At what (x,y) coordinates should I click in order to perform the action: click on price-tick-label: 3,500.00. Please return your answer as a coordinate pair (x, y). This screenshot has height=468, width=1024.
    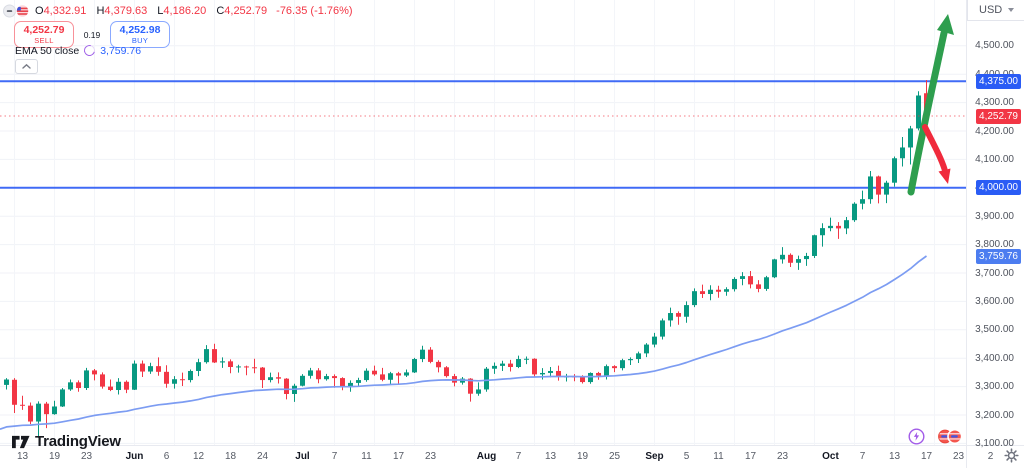
    Looking at the image, I should click on (994, 330).